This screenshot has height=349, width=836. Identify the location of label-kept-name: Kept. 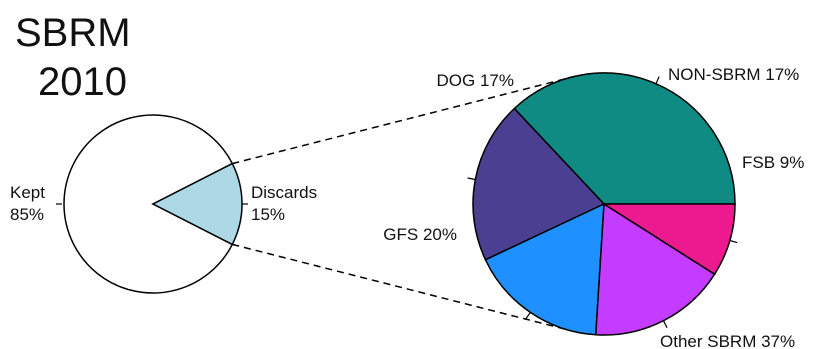
(27, 192).